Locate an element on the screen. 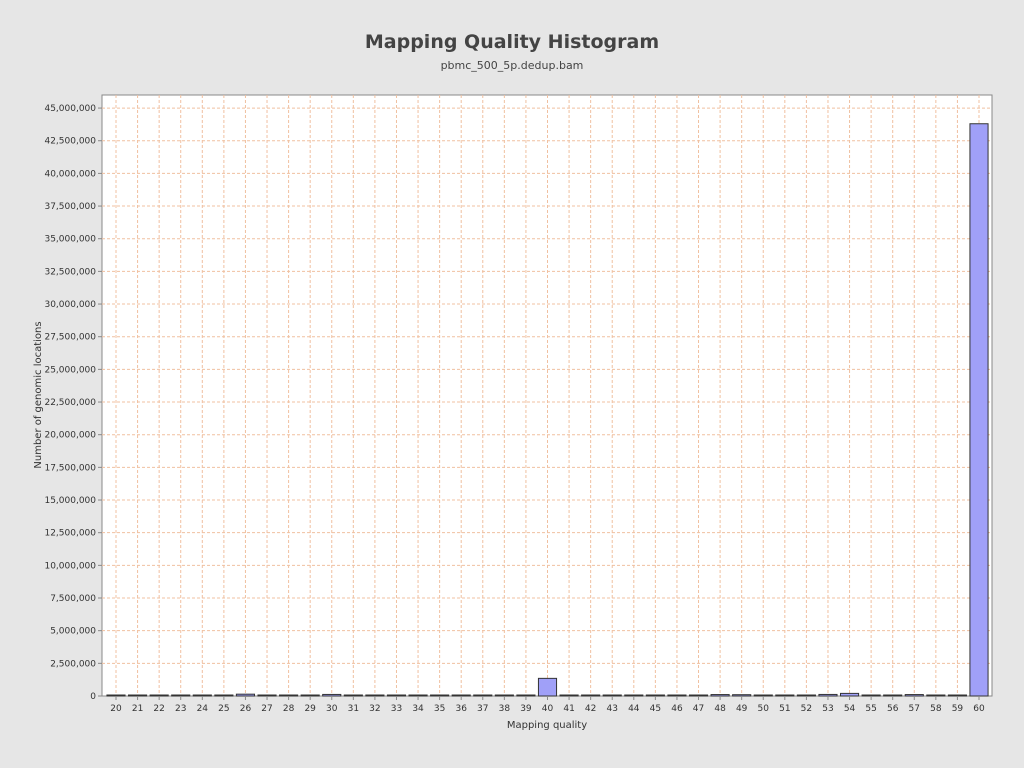 This screenshot has width=1024, height=768. x-tick-label: 41 is located at coordinates (568, 709).